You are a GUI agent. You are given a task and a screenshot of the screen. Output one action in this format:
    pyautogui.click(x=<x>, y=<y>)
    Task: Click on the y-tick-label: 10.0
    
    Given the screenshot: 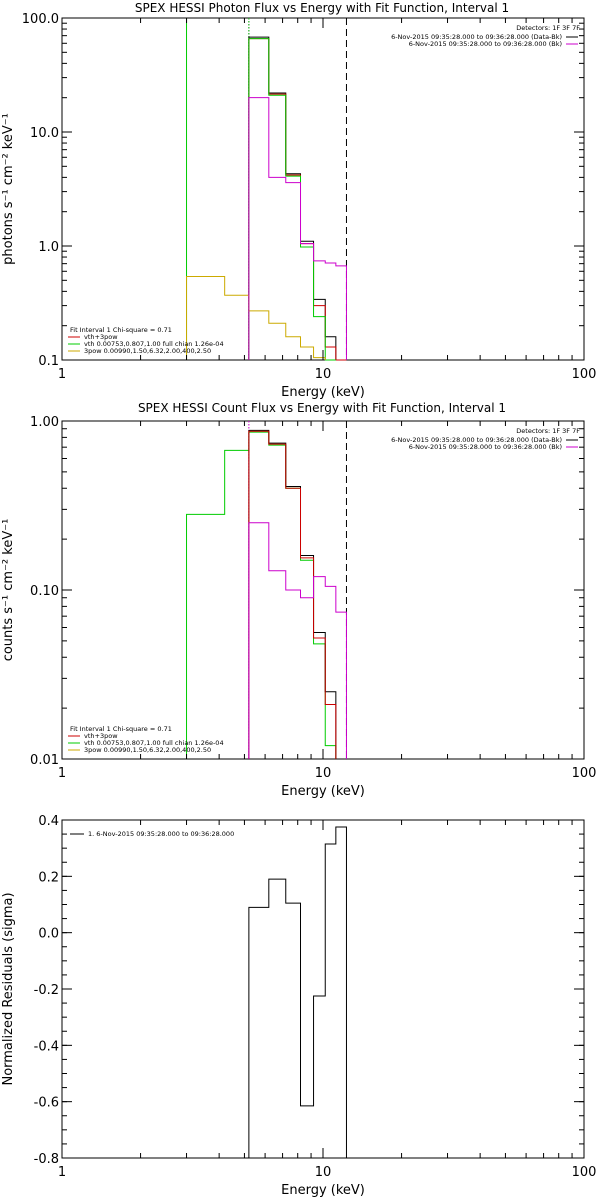 What is the action you would take?
    pyautogui.click(x=44, y=133)
    